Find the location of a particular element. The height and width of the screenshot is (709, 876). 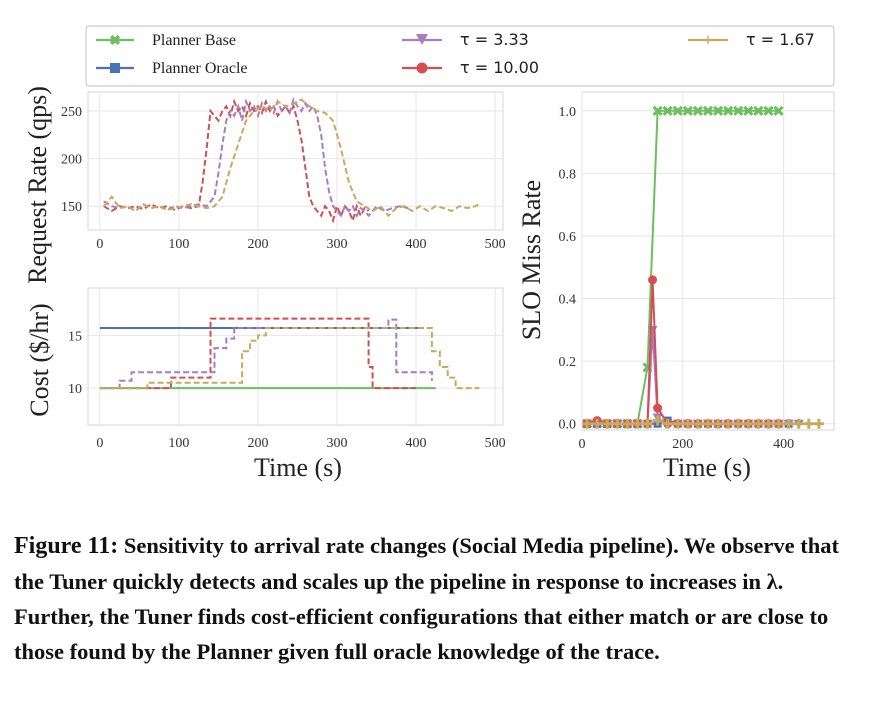

y-tick-label: 15 is located at coordinates (75, 336).